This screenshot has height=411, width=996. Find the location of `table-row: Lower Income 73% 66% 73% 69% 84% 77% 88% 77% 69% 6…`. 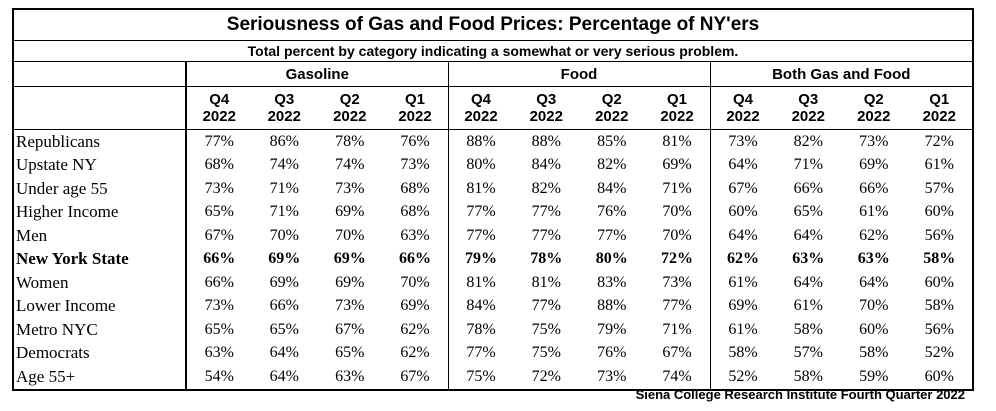

table-row: Lower Income 73% 66% 73% 69% 84% 77% 88% 77% 69% 6… is located at coordinates (493, 306).